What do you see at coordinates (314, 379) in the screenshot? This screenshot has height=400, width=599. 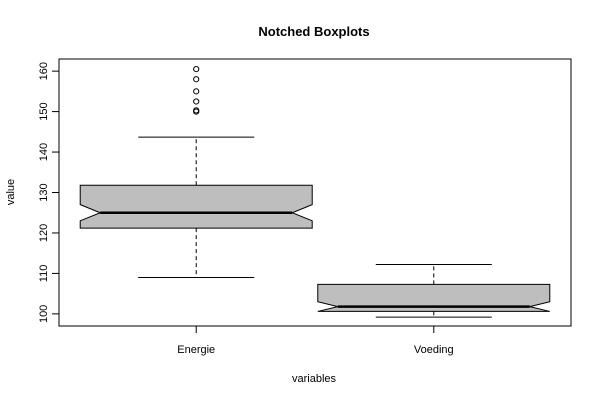 I see `x-axis-label: variables` at bounding box center [314, 379].